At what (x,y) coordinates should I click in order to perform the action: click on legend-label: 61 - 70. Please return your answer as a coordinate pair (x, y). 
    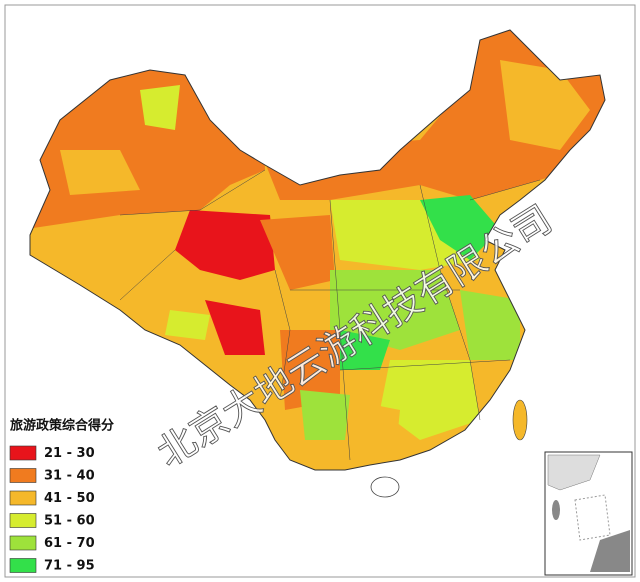
    Looking at the image, I should click on (69, 543).